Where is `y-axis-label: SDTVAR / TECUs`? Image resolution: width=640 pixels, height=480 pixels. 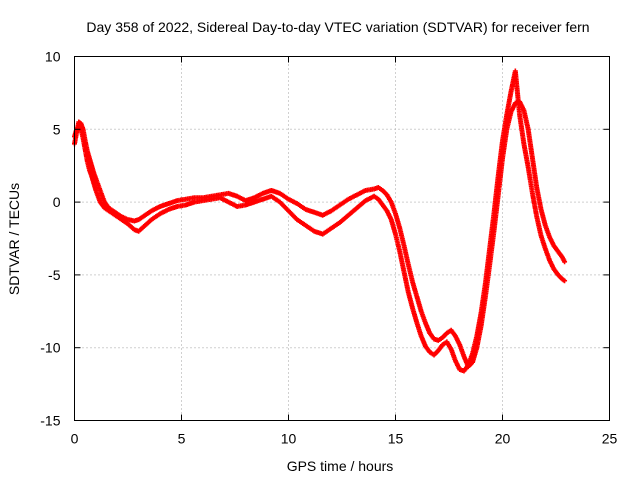 y-axis-label: SDTVAR / TECUs is located at coordinates (14, 239).